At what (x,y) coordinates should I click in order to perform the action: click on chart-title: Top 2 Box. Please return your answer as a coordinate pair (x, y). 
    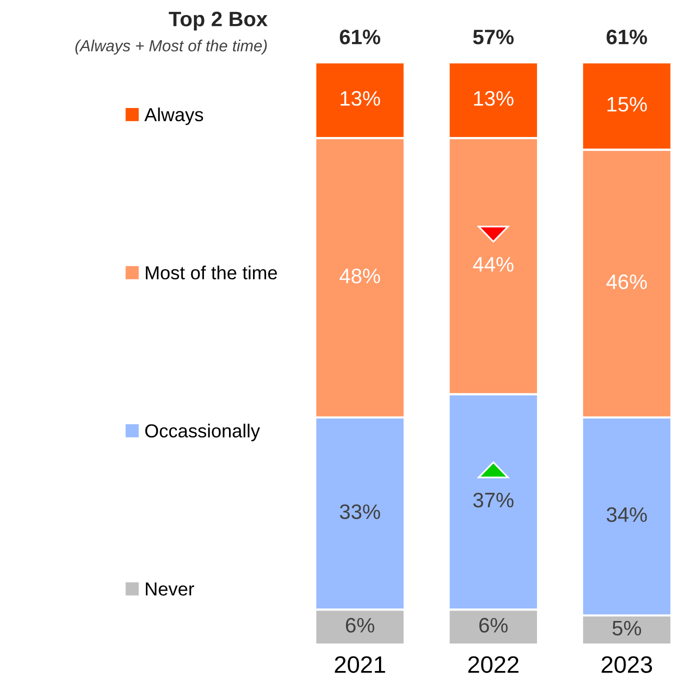
    Looking at the image, I should click on (218, 21).